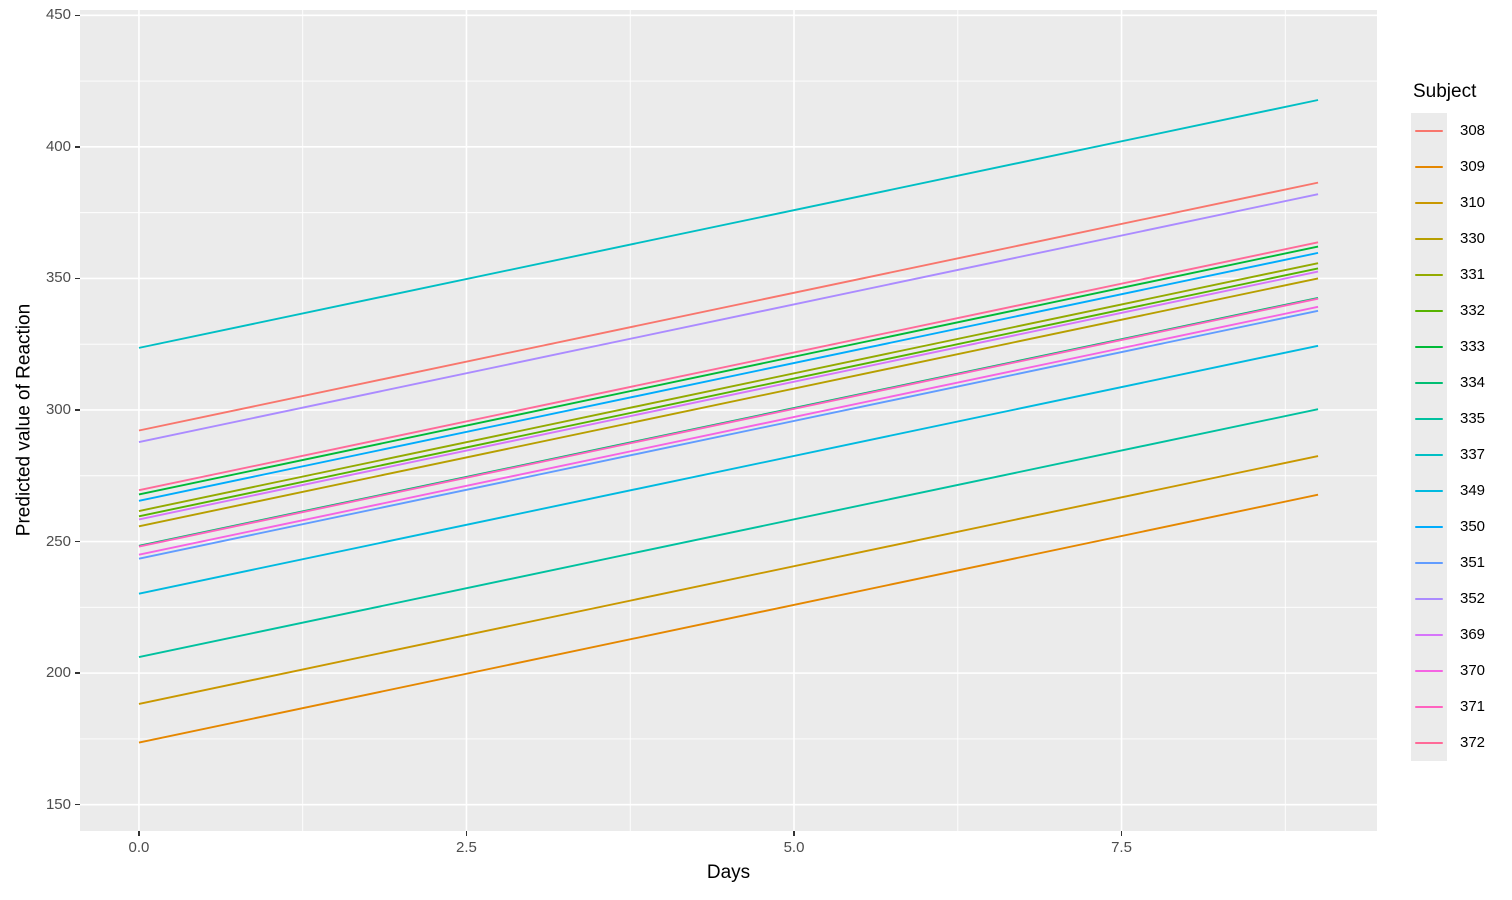 This screenshot has height=900, width=1512. Describe the element at coordinates (1448, 527) in the screenshot. I see `legend-item: 350` at that location.